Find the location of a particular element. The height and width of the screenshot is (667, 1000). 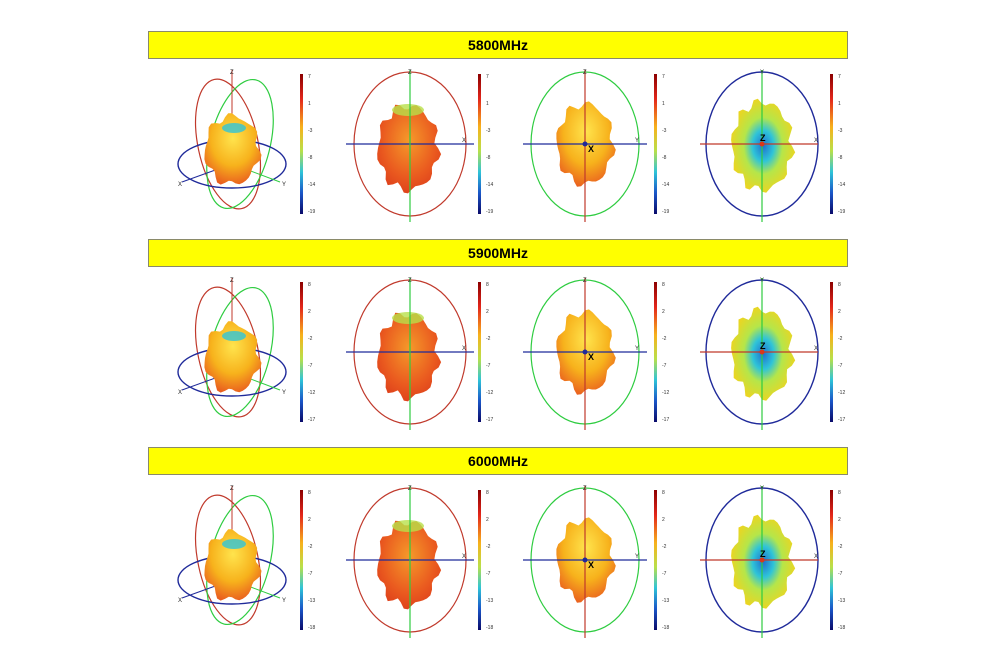

frequency-label: 5800MHz is located at coordinates (498, 45).